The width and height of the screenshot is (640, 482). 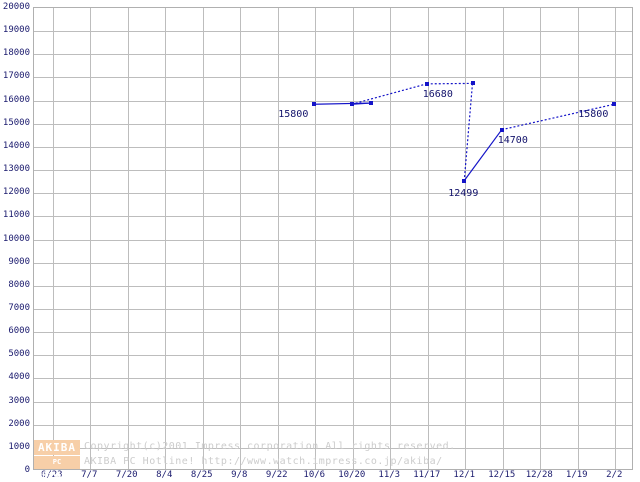 I want to click on data-point-label: 12499, so click(x=463, y=194).